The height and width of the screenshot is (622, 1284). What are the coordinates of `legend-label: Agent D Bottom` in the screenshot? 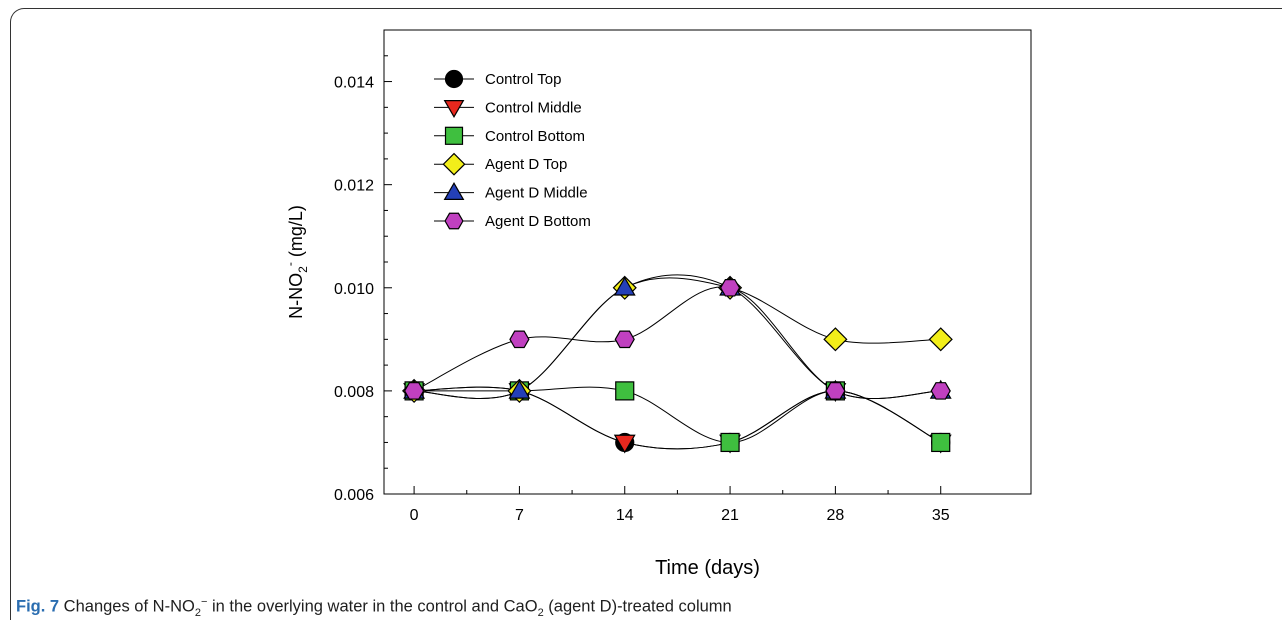 It's located at (538, 221).